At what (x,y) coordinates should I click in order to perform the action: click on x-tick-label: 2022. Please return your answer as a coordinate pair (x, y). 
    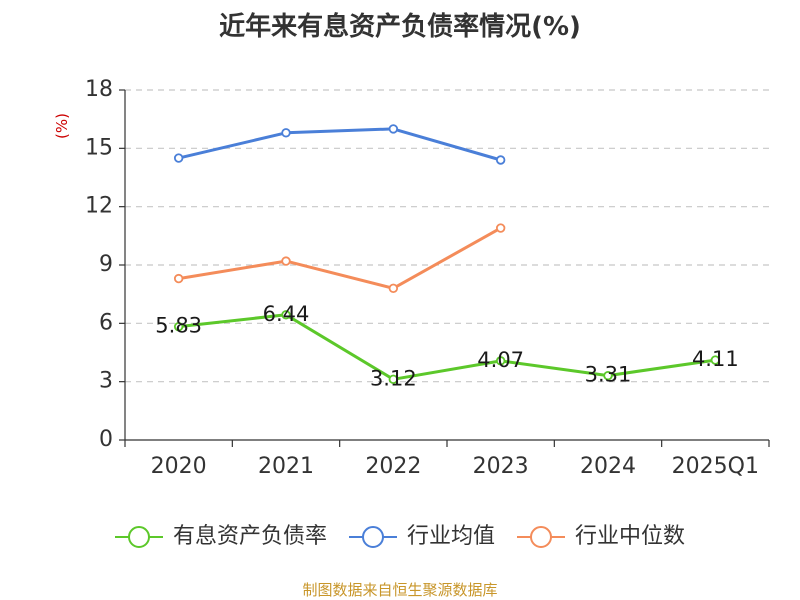
    Looking at the image, I should click on (393, 466).